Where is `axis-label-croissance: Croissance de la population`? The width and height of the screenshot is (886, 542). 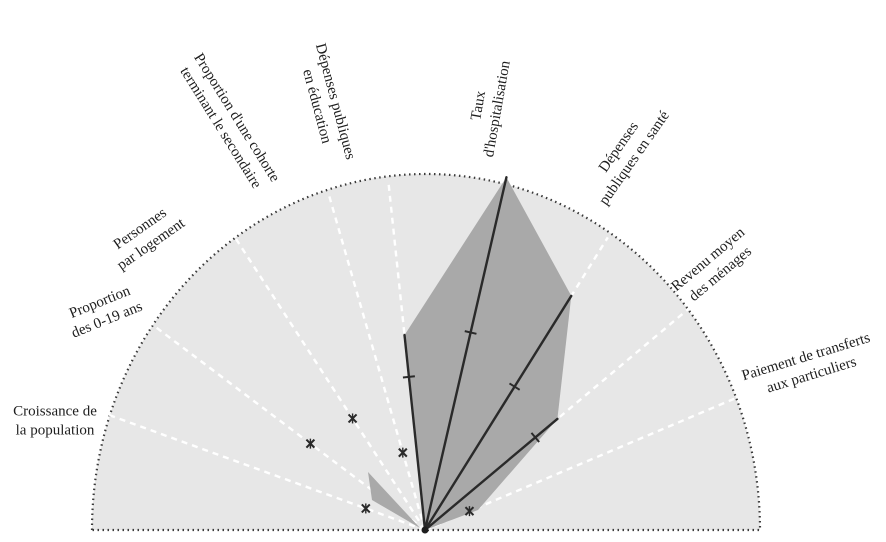 axis-label-croissance: Croissance de la population is located at coordinates (55, 421).